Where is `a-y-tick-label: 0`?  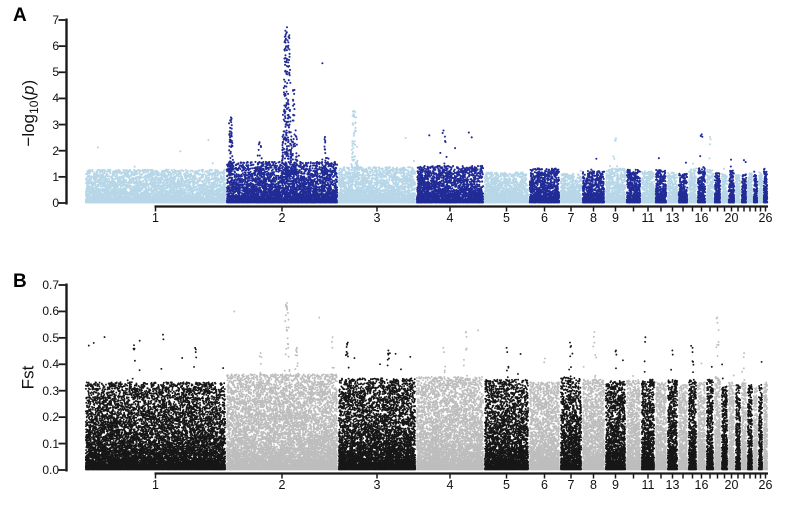
a-y-tick-label: 0 is located at coordinates (55, 203).